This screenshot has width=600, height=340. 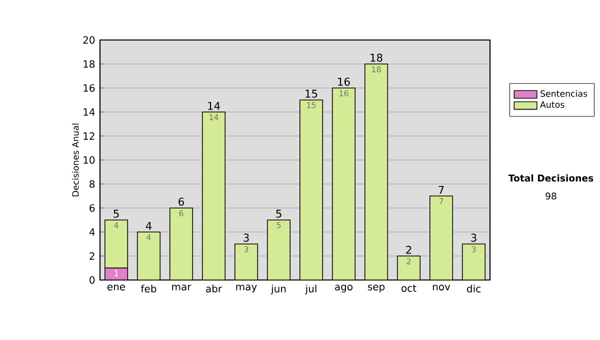 I want to click on x-tick-label: ago, so click(x=343, y=288).